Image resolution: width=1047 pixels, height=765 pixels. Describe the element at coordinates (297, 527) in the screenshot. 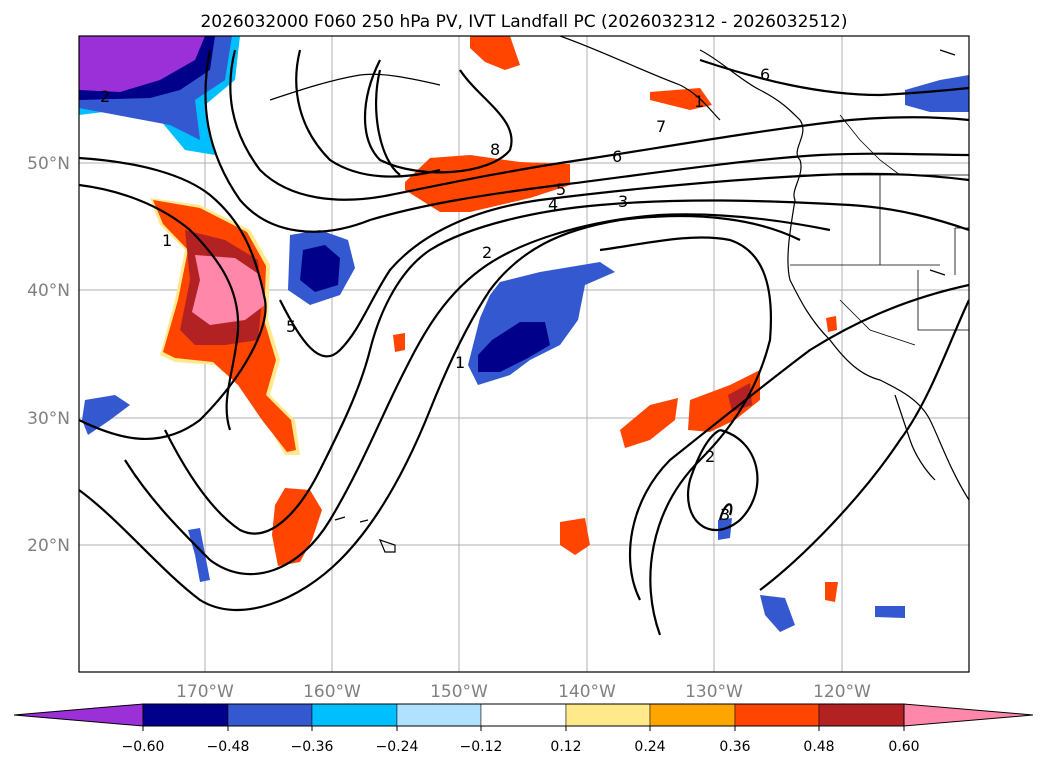

I see `pos-anomaly-south` at that location.